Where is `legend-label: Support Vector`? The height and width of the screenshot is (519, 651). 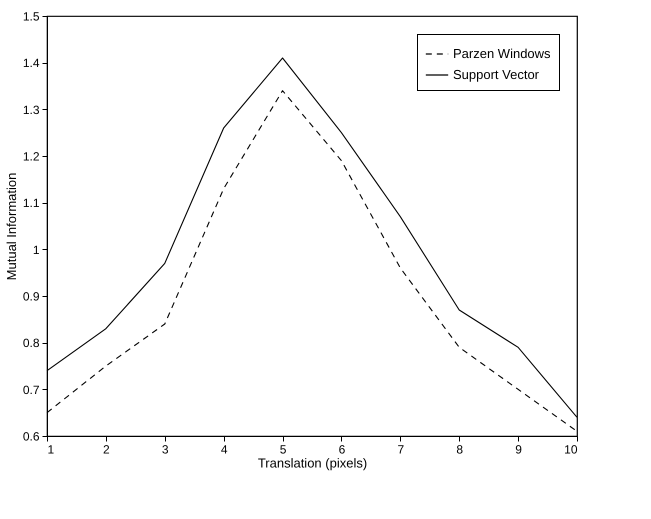 legend-label: Support Vector is located at coordinates (496, 74).